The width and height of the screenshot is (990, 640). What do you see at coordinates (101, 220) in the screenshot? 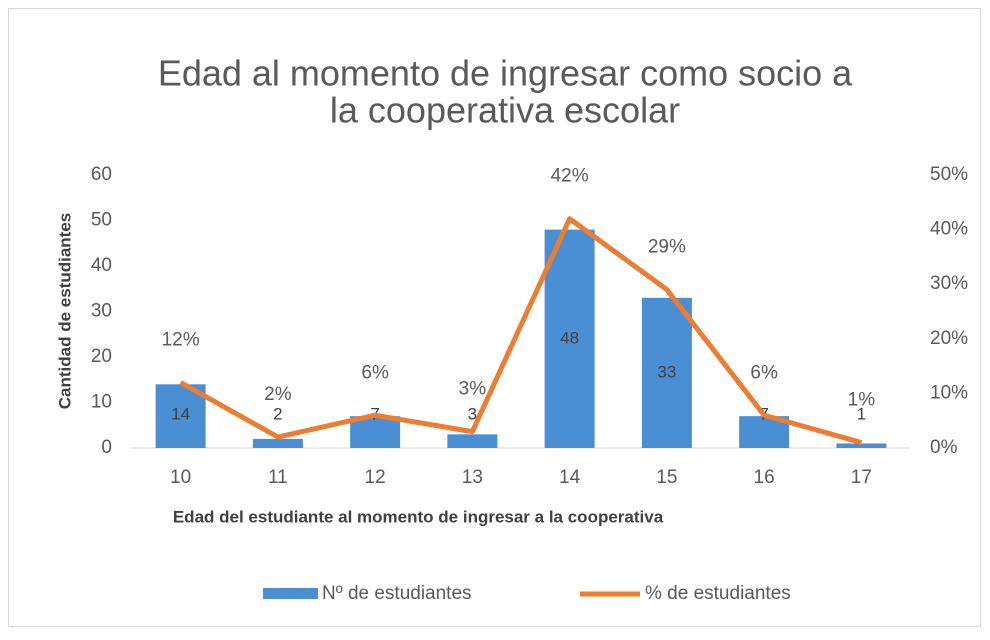
I see `y-tick-label: 50` at bounding box center [101, 220].